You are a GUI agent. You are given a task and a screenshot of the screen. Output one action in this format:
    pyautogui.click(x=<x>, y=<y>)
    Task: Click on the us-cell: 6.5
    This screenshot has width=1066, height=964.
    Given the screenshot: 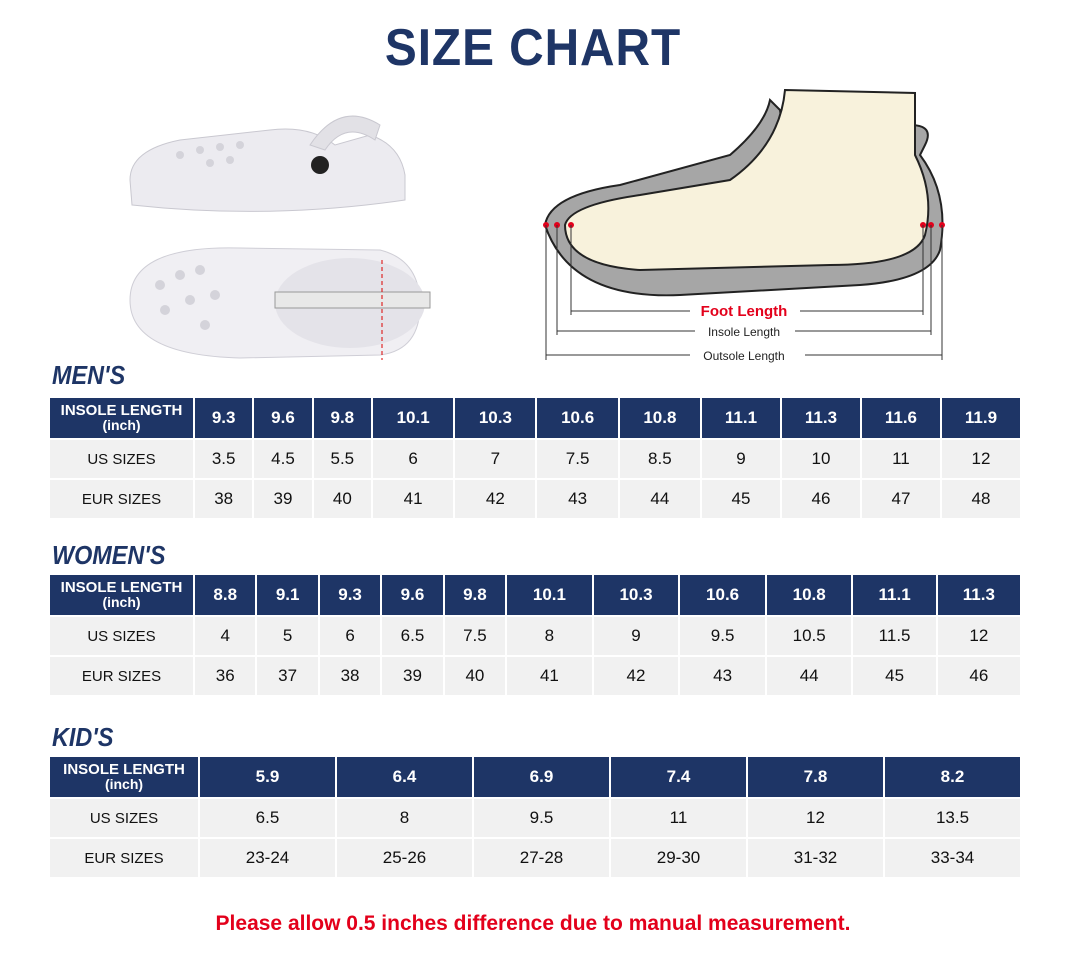 What is the action you would take?
    pyautogui.click(x=412, y=636)
    